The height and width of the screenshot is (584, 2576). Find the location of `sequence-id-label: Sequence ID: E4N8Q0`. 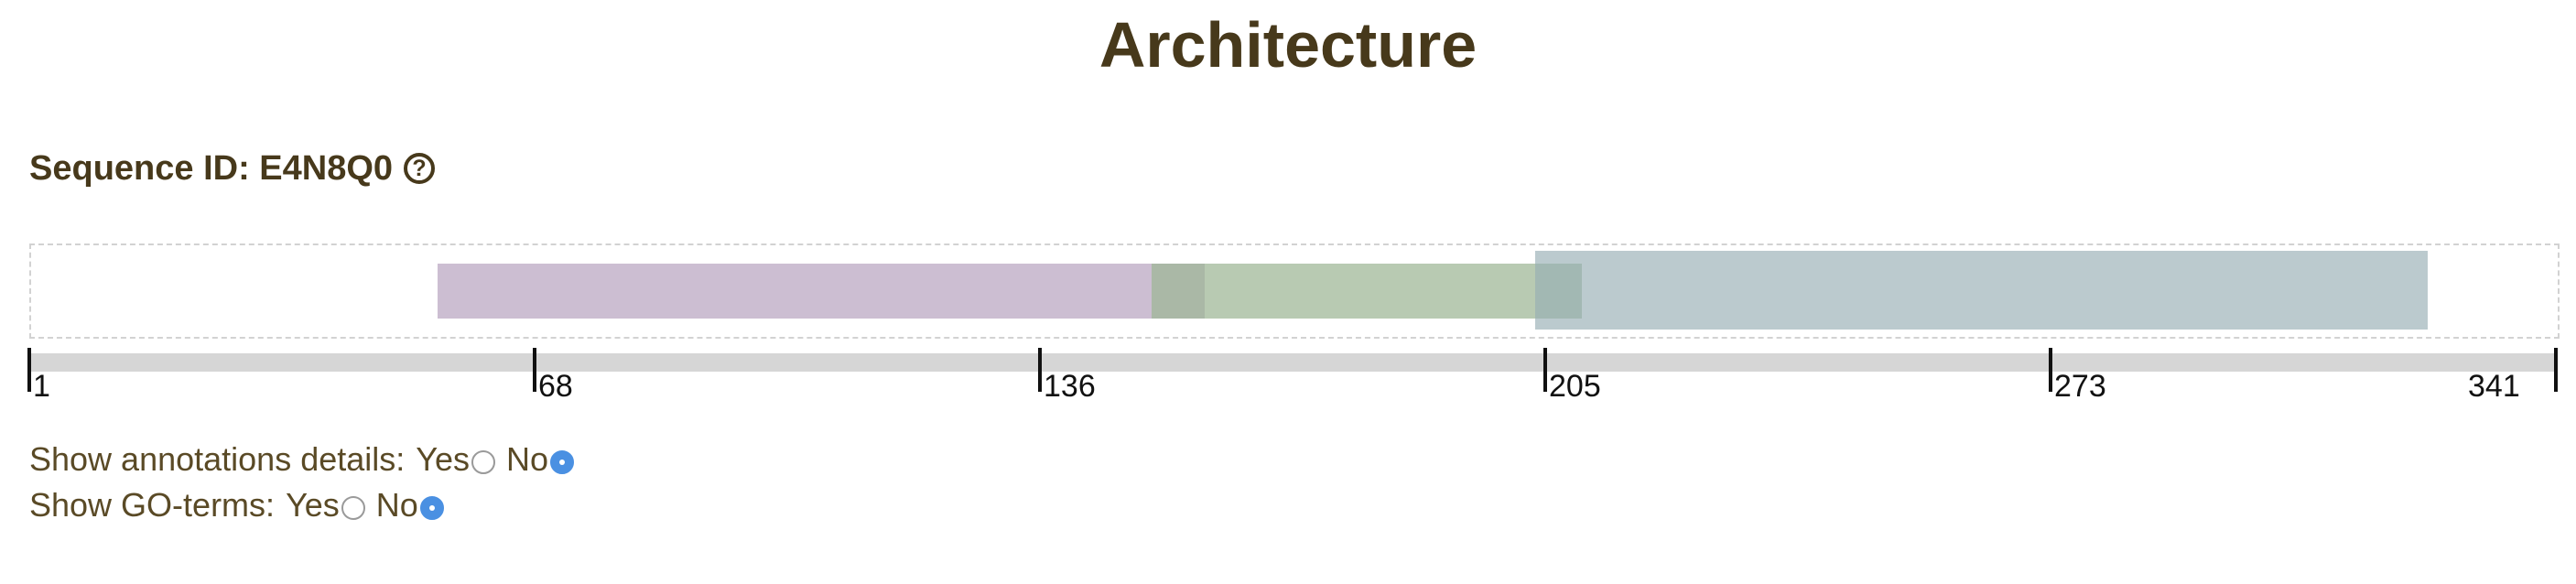

sequence-id-label: Sequence ID: E4N8Q0 is located at coordinates (212, 168).